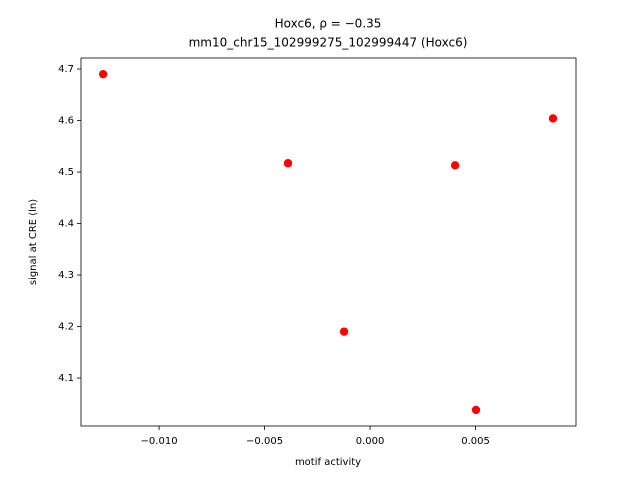 Image resolution: width=640 pixels, height=480 pixels. I want to click on chart-title: Hoxc6, ρ = −0.35, so click(328, 24).